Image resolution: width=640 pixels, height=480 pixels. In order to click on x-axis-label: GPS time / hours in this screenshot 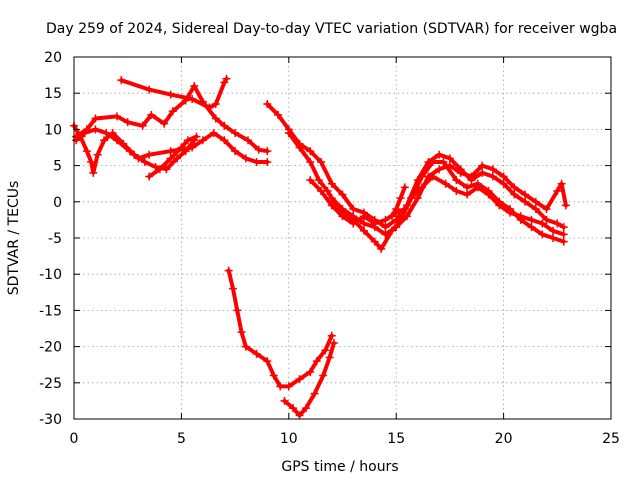, I will do `click(339, 467)`.